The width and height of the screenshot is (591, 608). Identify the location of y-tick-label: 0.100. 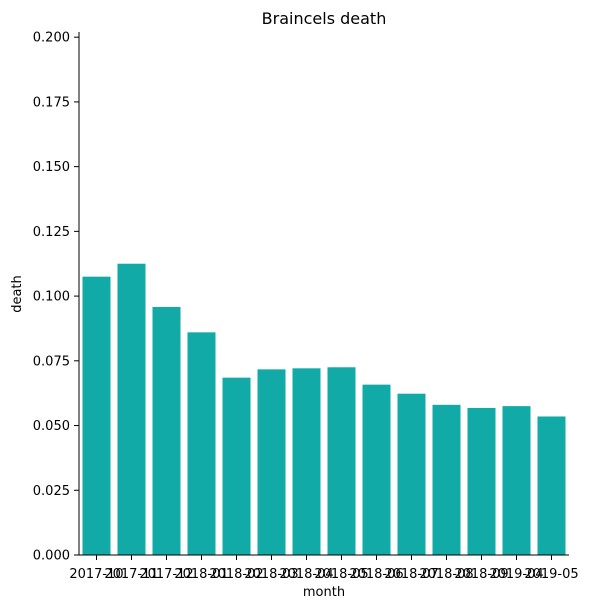
(51, 297).